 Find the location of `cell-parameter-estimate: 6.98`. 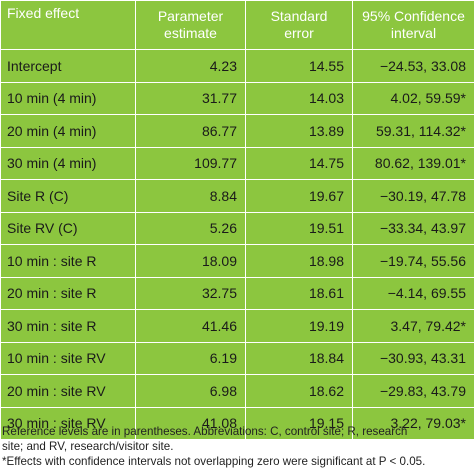

cell-parameter-estimate: 6.98 is located at coordinates (190, 391).